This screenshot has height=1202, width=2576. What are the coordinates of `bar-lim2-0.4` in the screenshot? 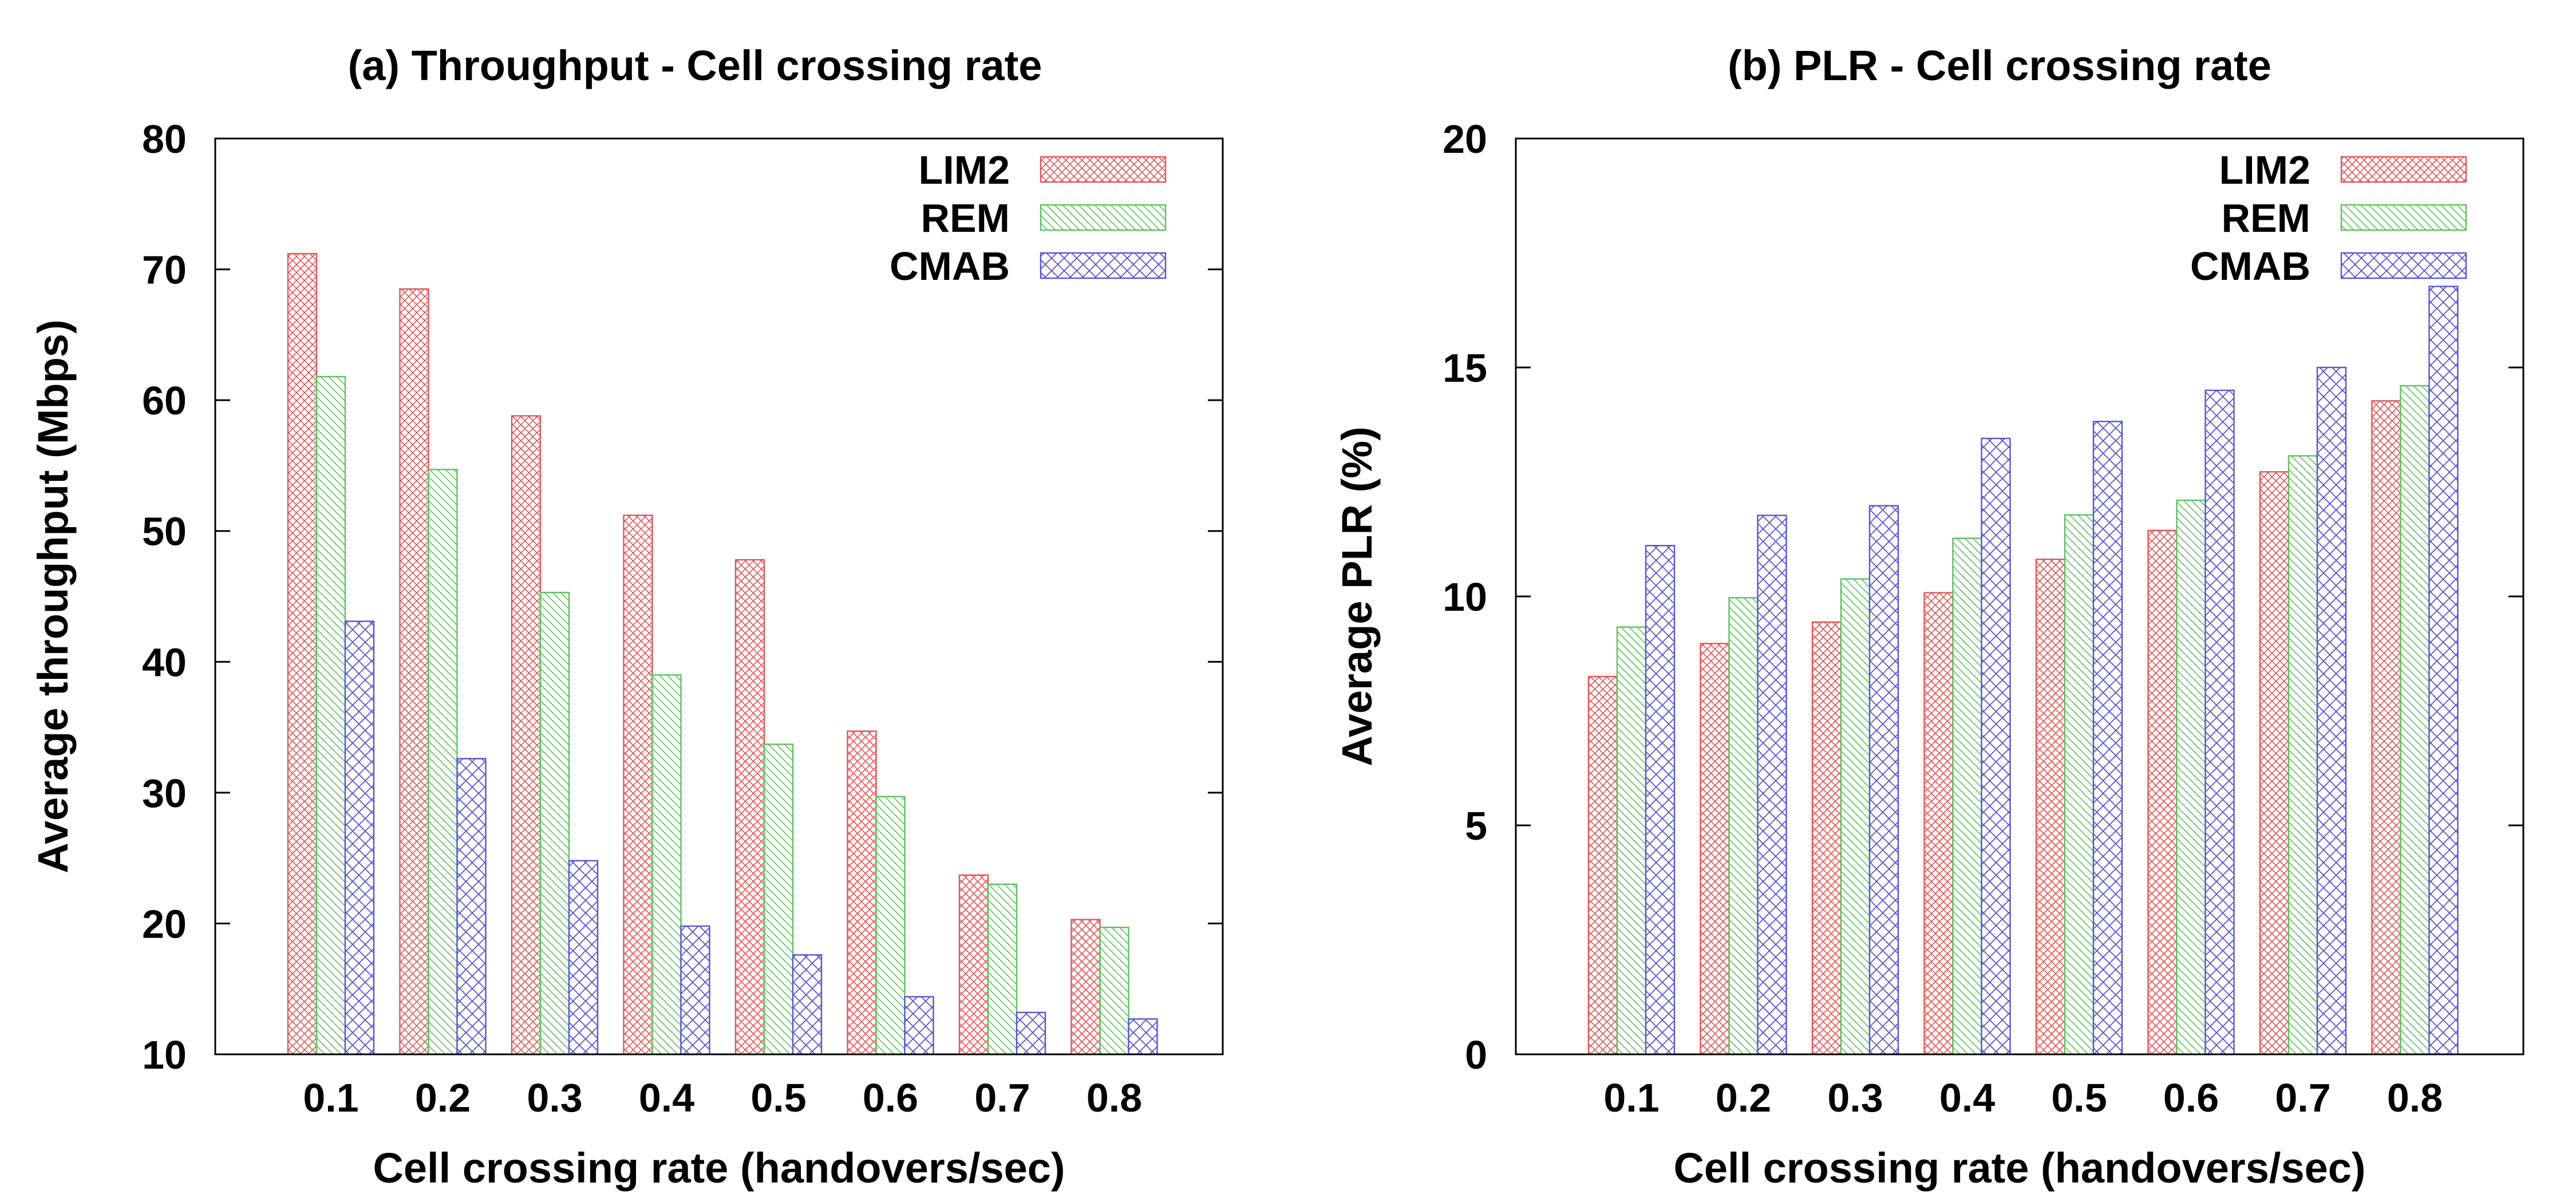 It's located at (638, 785).